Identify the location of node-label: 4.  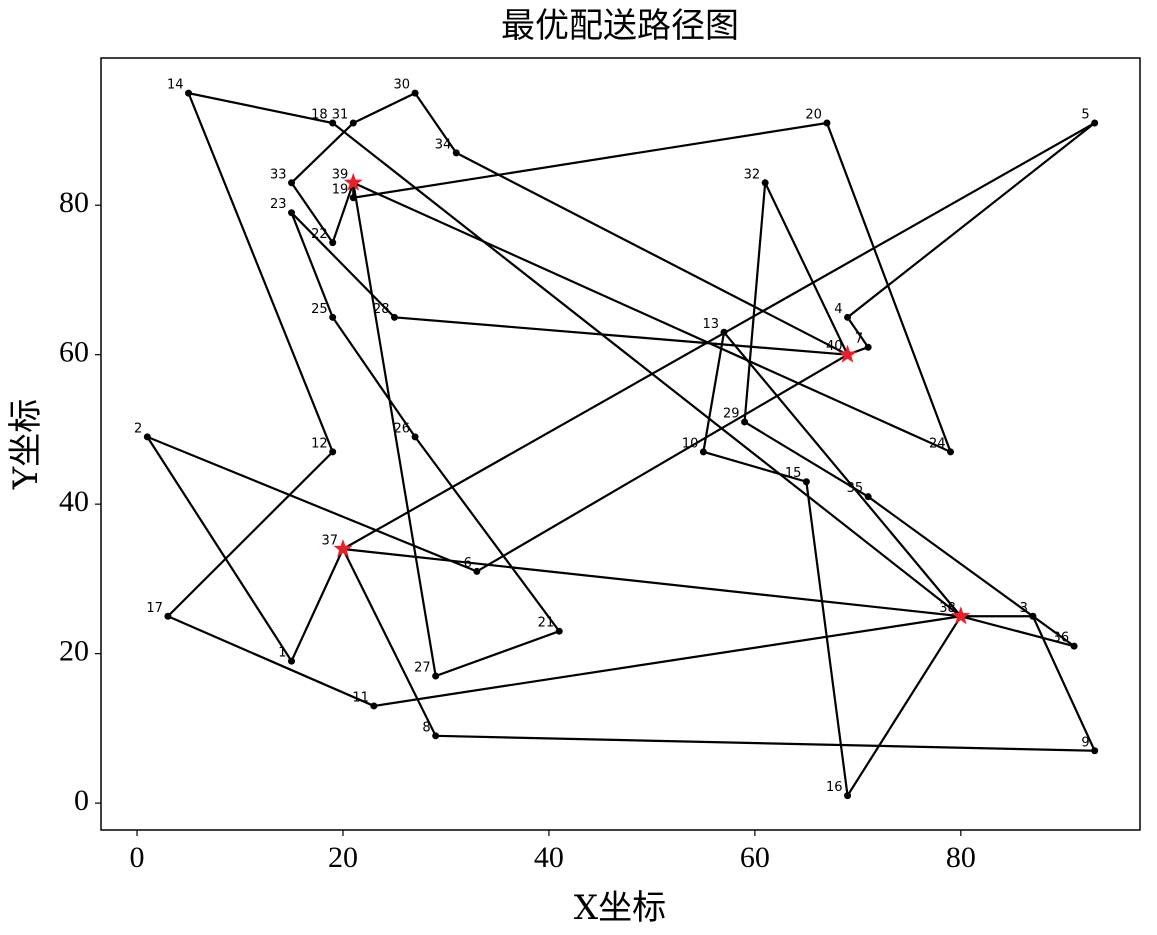
(838, 309).